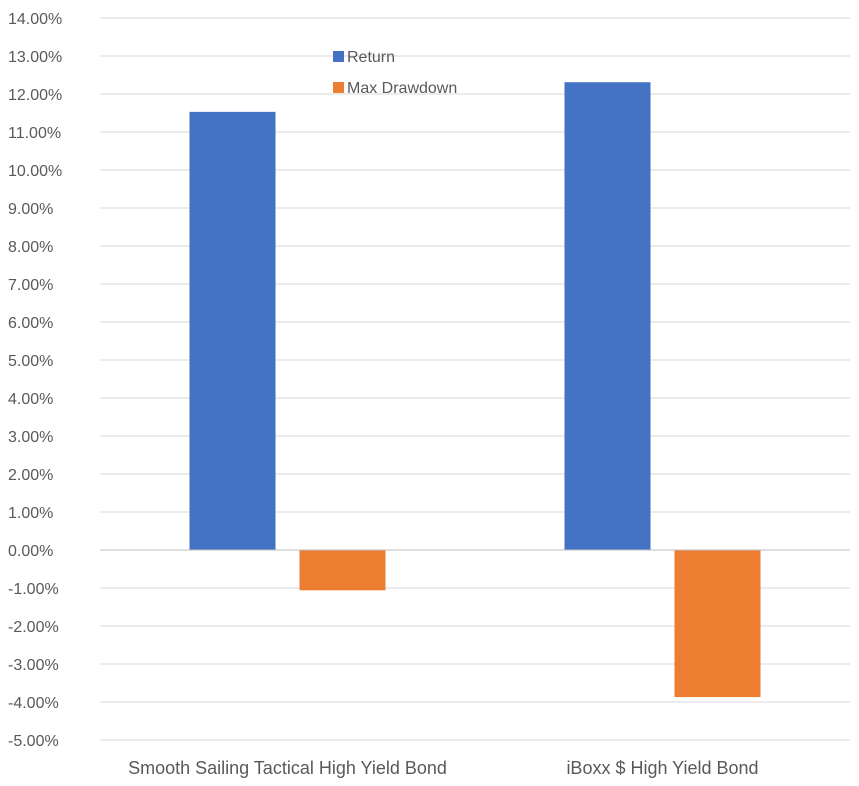  Describe the element at coordinates (402, 88) in the screenshot. I see `legend-label: Max Drawdown` at that location.